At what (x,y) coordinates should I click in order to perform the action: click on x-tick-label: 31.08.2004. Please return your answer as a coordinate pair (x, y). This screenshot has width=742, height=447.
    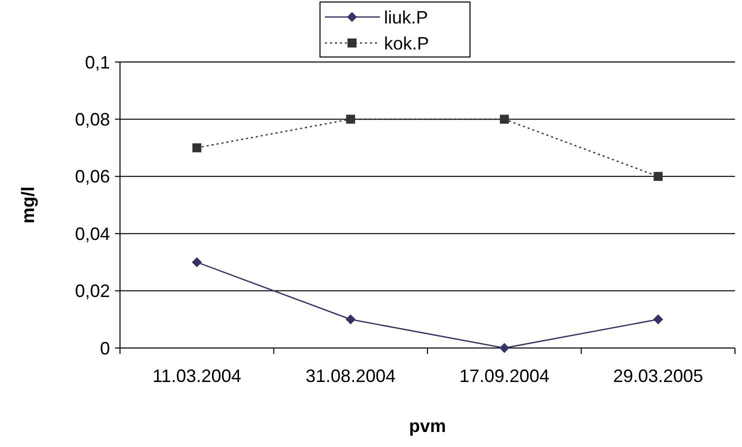
    Looking at the image, I should click on (351, 376).